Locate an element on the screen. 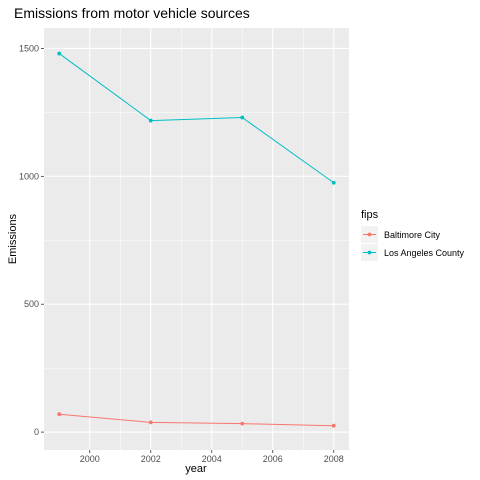  chart-title: Emissions from motor vehicle sources is located at coordinates (132, 13).